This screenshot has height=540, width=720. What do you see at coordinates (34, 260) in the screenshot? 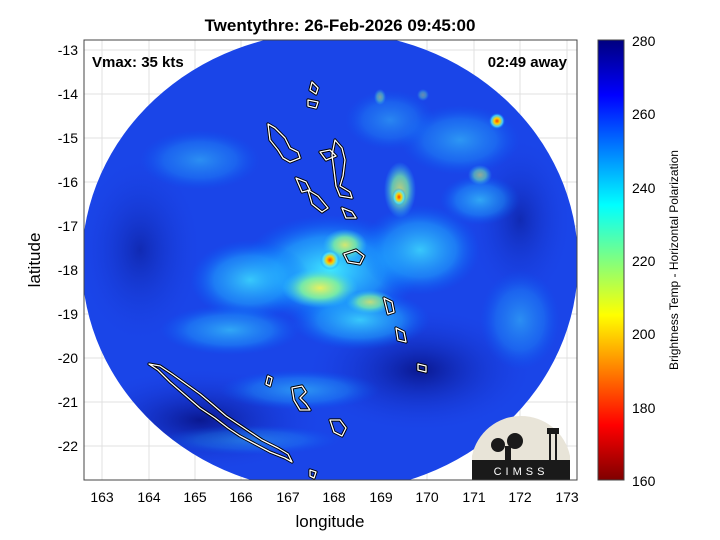
I see `y-axis-label: latitude` at bounding box center [34, 260].